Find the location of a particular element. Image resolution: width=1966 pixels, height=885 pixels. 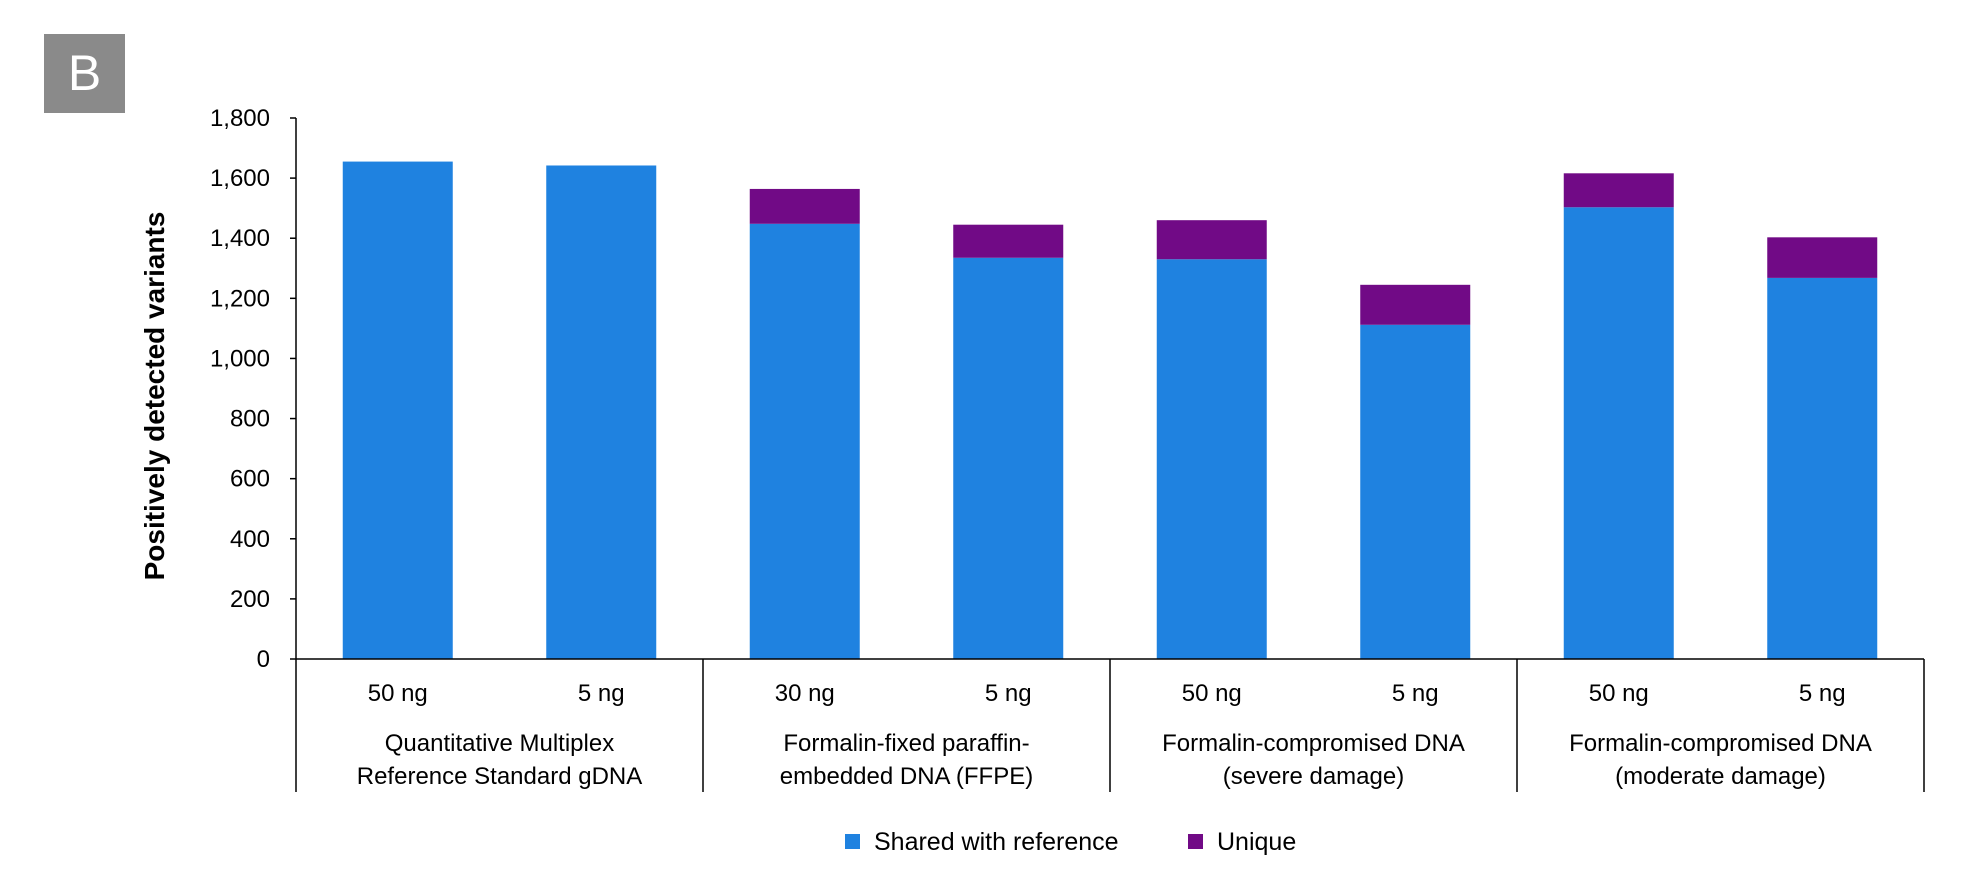

x-group-label: Formalin-fixed paraffin- is located at coordinates (906, 743).